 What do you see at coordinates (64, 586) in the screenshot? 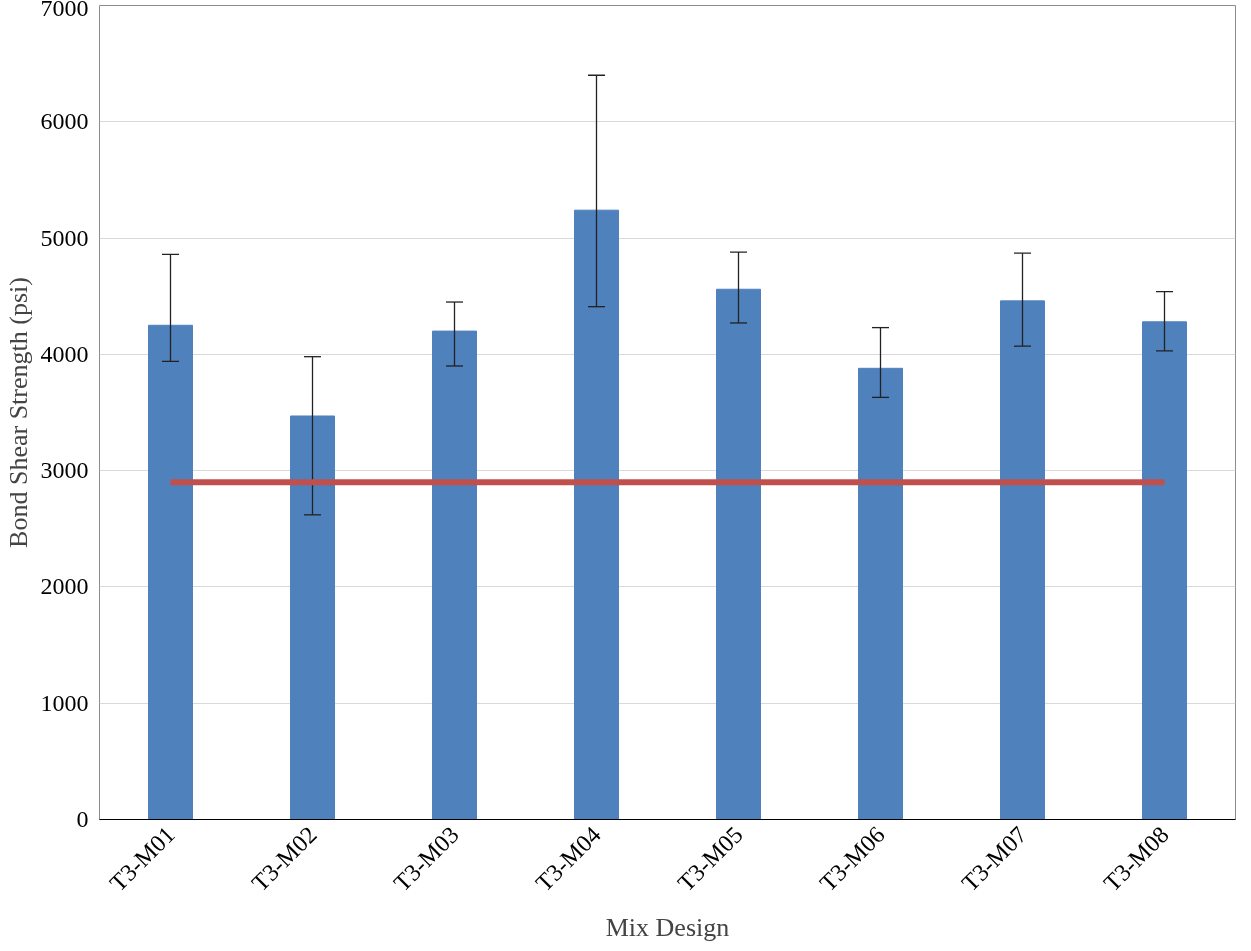
I see `y-tick-label: 2000` at bounding box center [64, 586].